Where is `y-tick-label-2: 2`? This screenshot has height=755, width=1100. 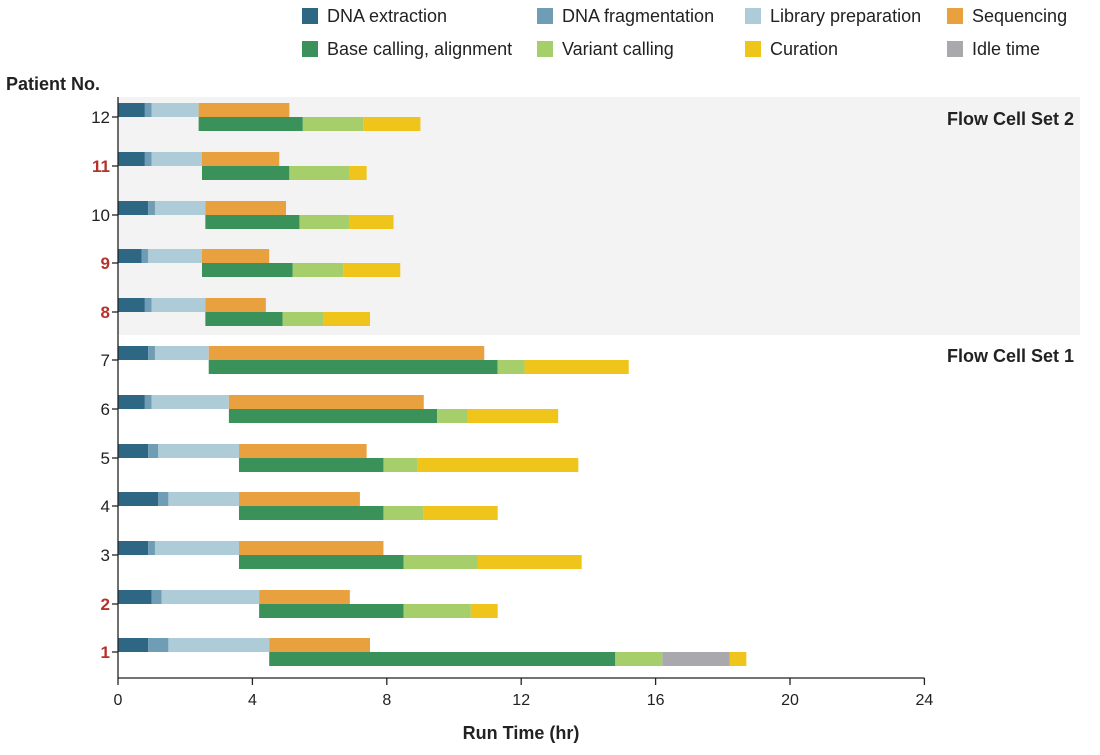 y-tick-label-2: 2 is located at coordinates (105, 604).